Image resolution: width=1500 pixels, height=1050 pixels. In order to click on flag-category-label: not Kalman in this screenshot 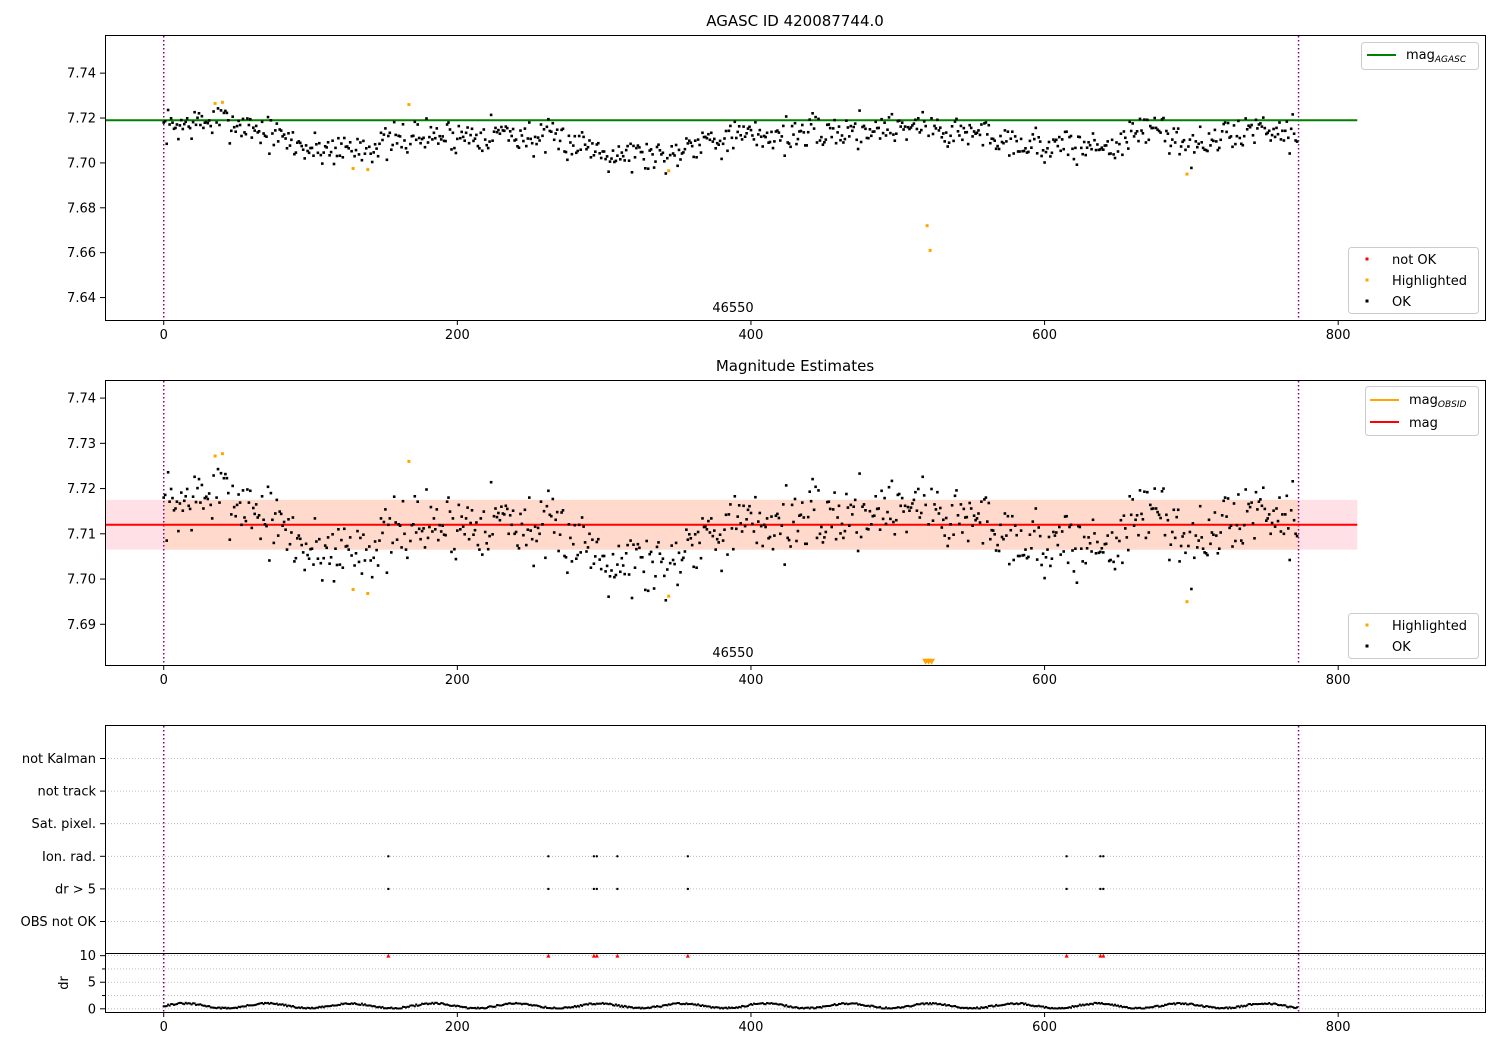, I will do `click(59, 759)`.